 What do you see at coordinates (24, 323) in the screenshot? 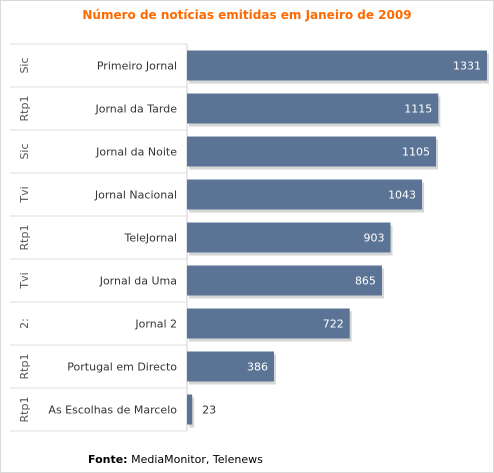
I see `group-label: 2:` at bounding box center [24, 323].